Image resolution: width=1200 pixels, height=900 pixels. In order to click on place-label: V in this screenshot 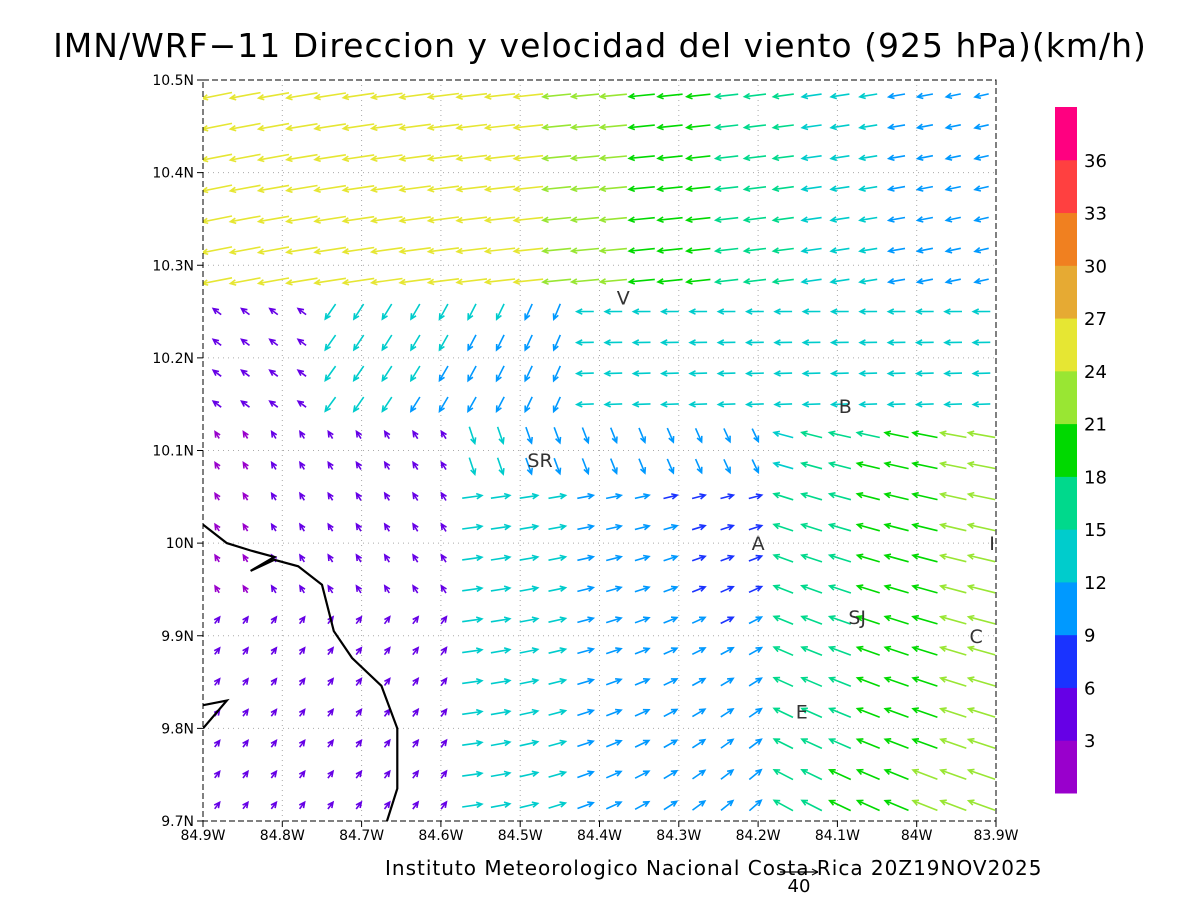, I will do `click(623, 299)`.